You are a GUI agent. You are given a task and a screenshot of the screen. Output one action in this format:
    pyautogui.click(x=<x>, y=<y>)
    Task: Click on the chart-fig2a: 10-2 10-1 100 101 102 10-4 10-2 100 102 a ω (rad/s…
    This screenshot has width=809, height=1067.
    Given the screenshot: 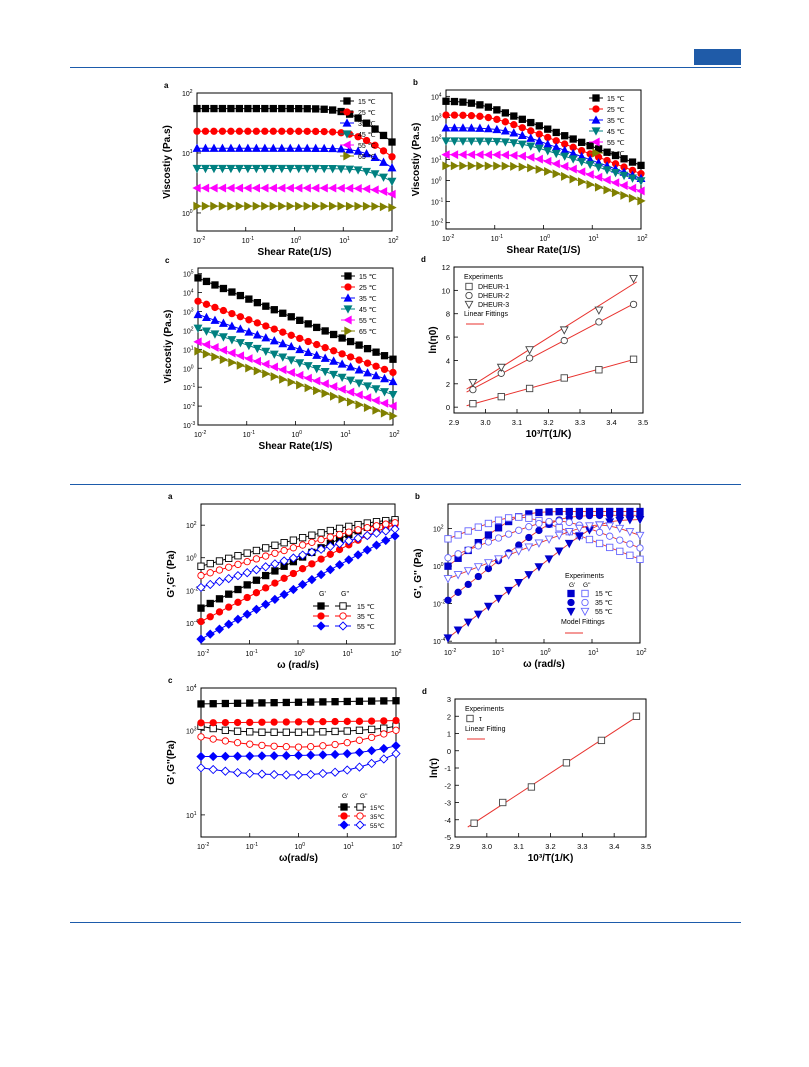 What is the action you would take?
    pyautogui.click(x=284, y=581)
    